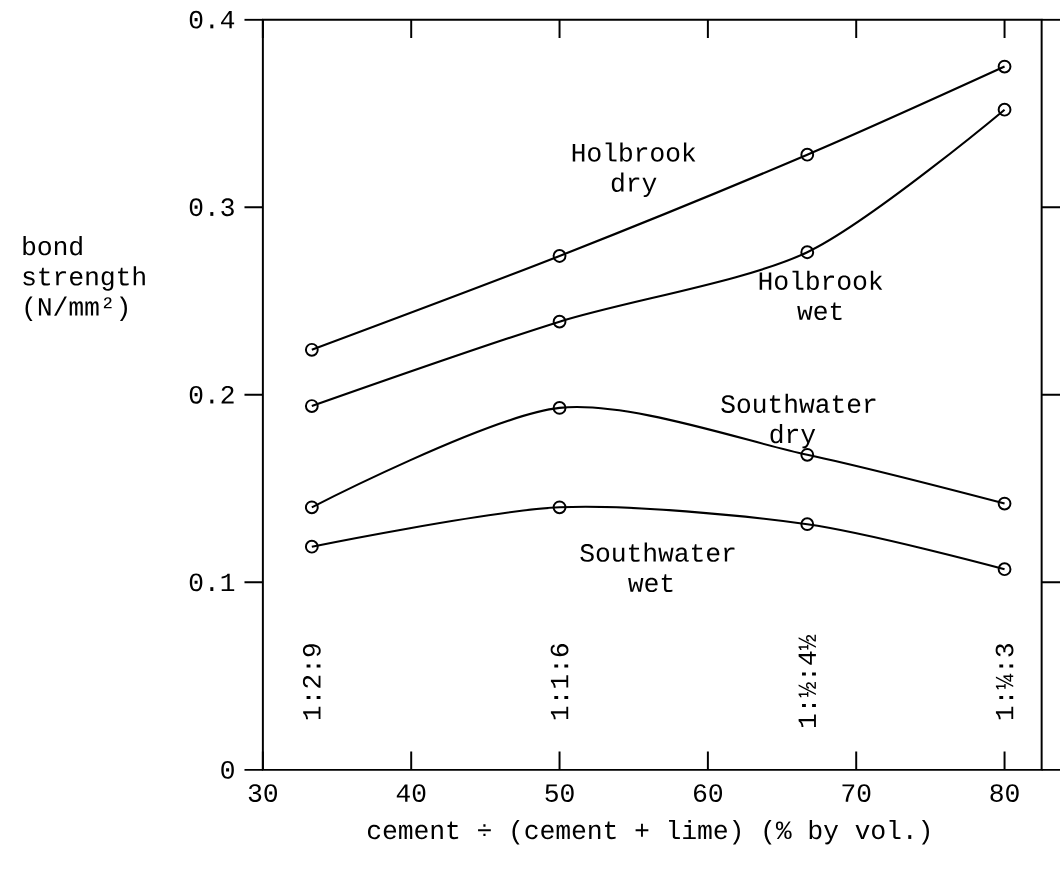 This screenshot has width=1061, height=888. What do you see at coordinates (559, 682) in the screenshot?
I see `annotation: 1:1:6` at bounding box center [559, 682].